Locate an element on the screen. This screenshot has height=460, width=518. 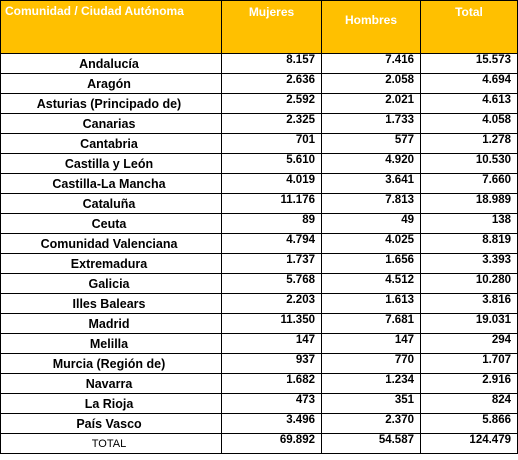
hombres-cell: 2.370 is located at coordinates (371, 423).